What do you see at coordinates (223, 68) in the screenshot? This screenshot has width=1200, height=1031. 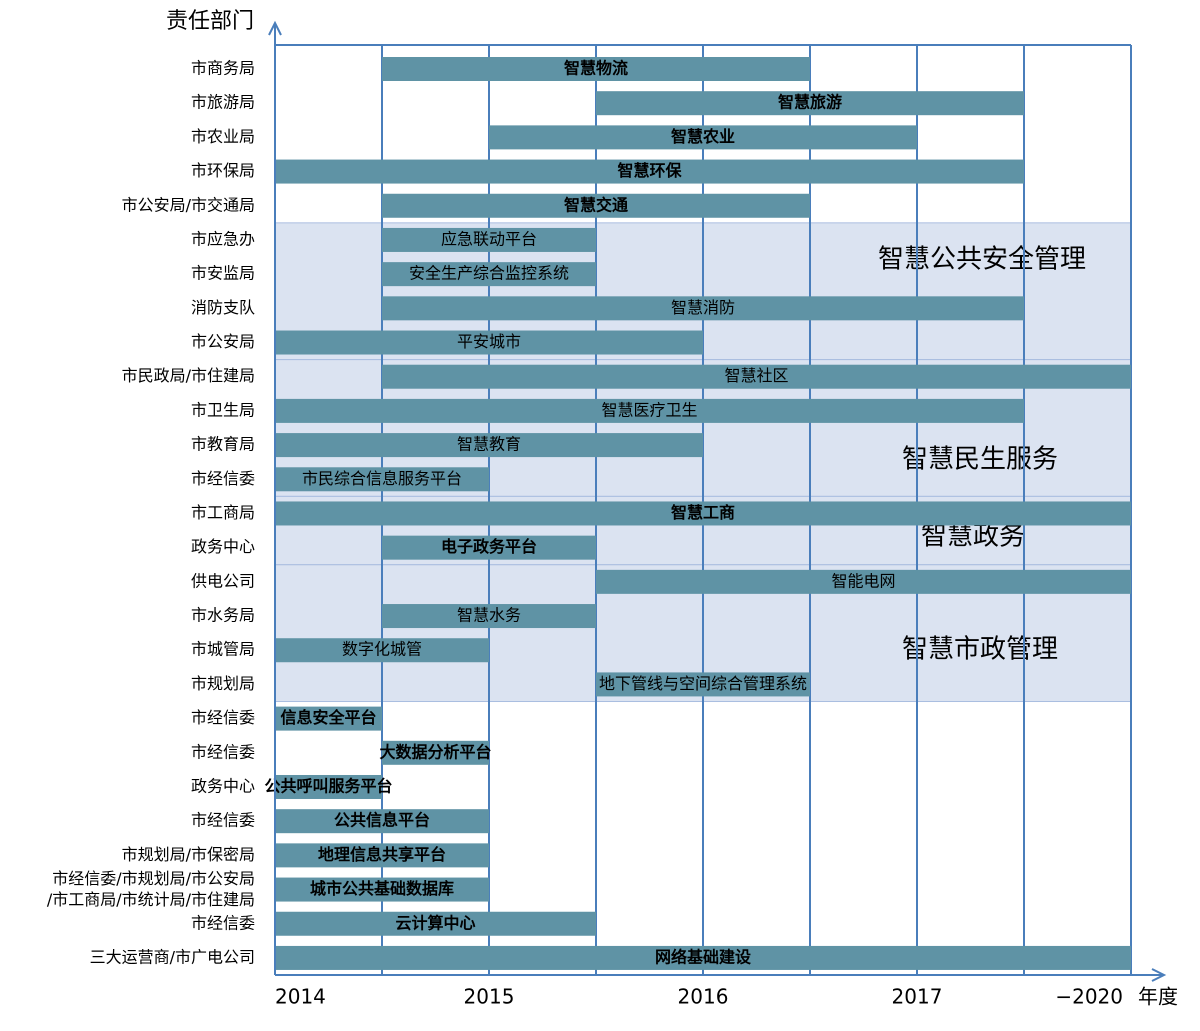 I see `y-tick-label: 市商务局` at bounding box center [223, 68].